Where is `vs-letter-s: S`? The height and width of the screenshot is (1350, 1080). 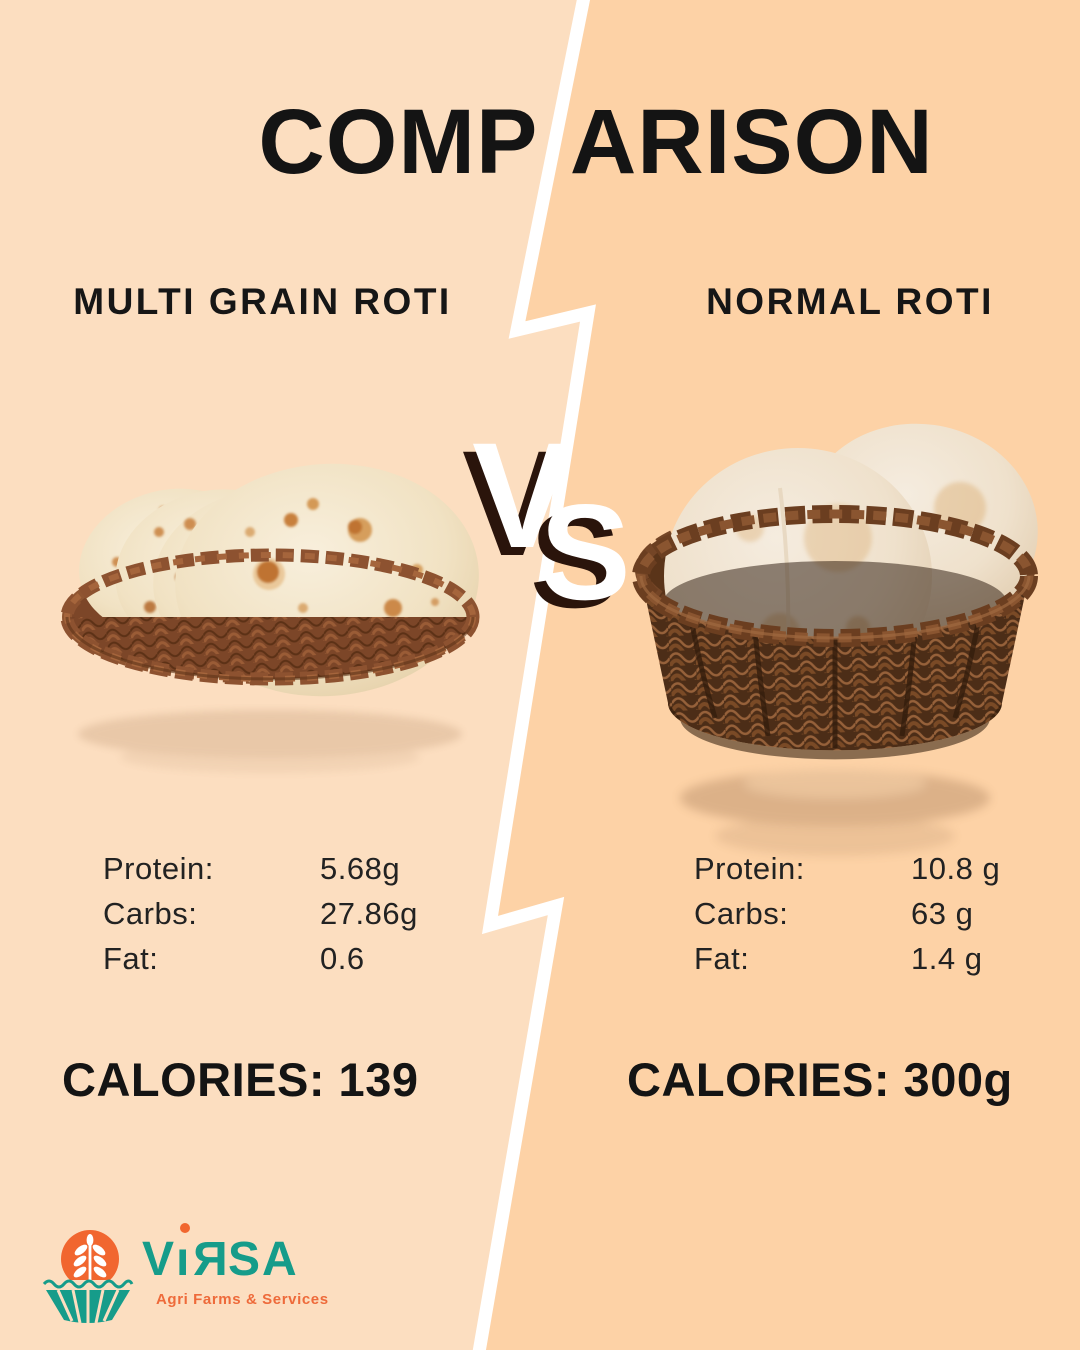 vs-letter-s: S is located at coordinates (585, 552).